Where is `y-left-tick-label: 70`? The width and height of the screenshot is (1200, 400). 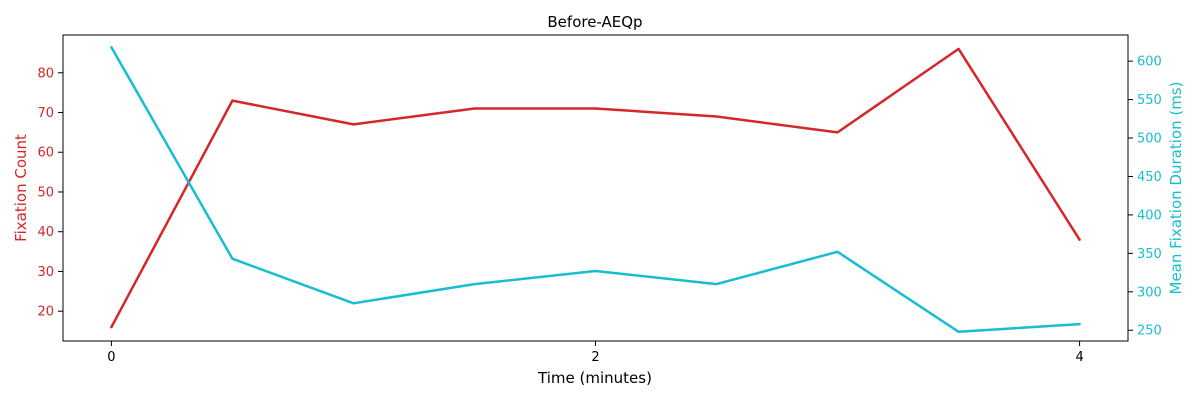
y-left-tick-label: 70 is located at coordinates (45, 113).